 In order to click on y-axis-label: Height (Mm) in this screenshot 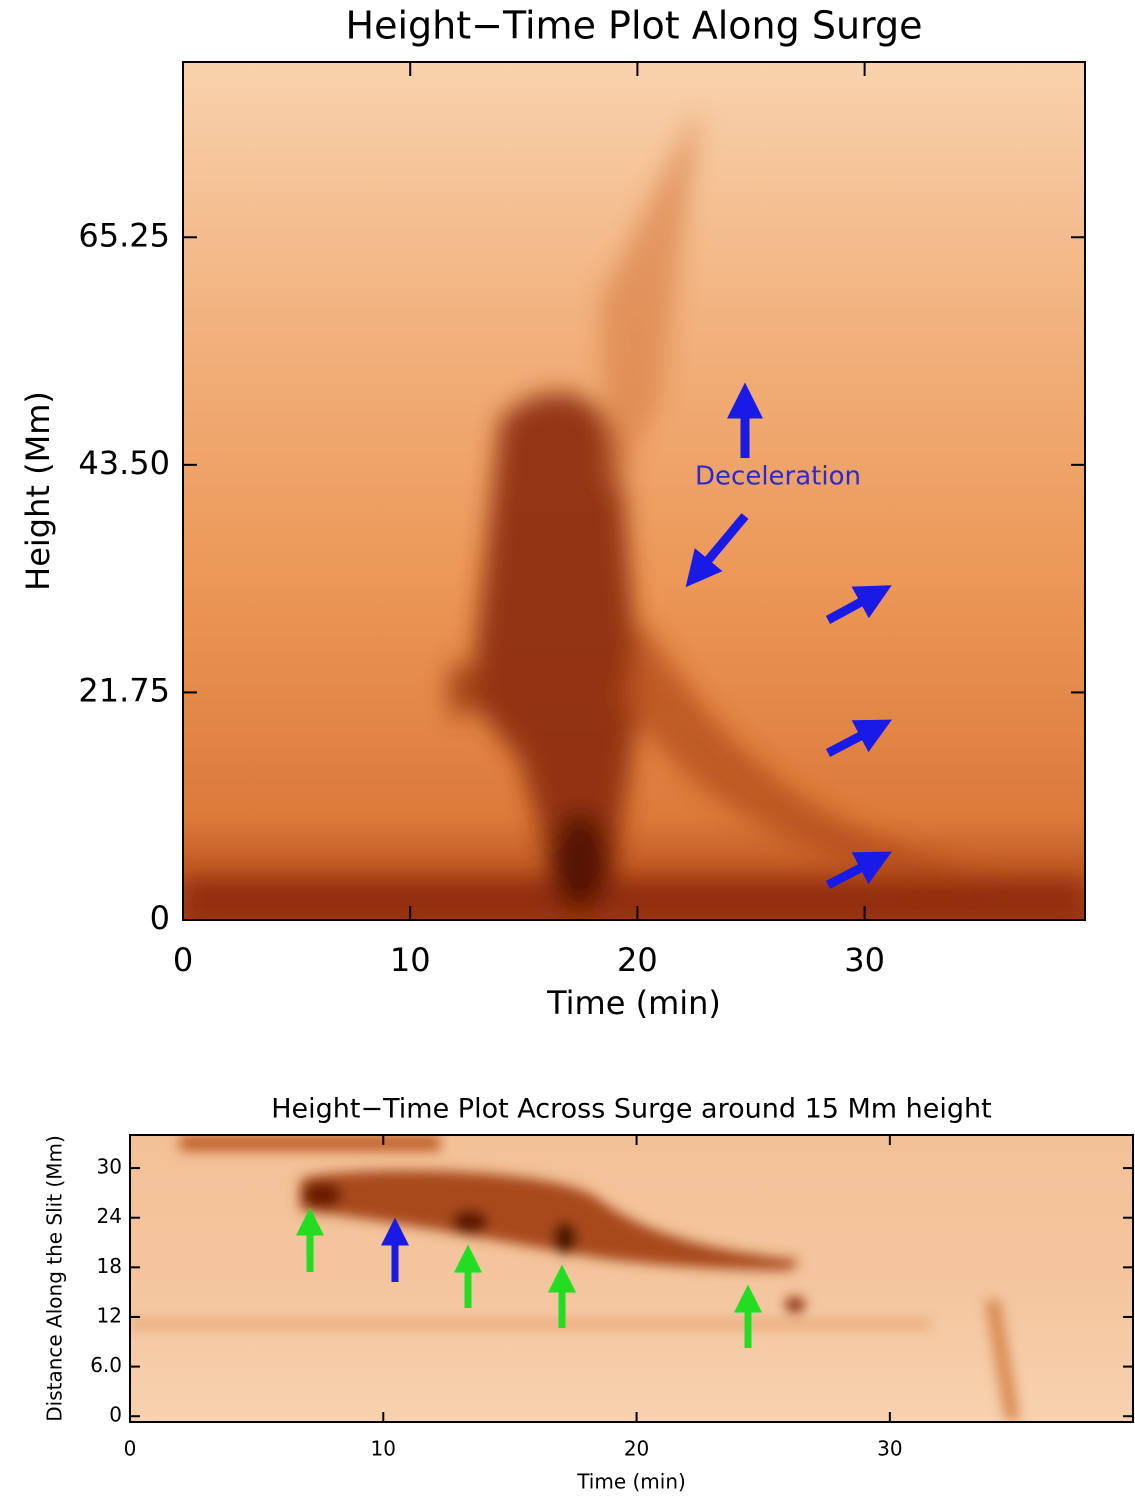, I will do `click(38, 491)`.